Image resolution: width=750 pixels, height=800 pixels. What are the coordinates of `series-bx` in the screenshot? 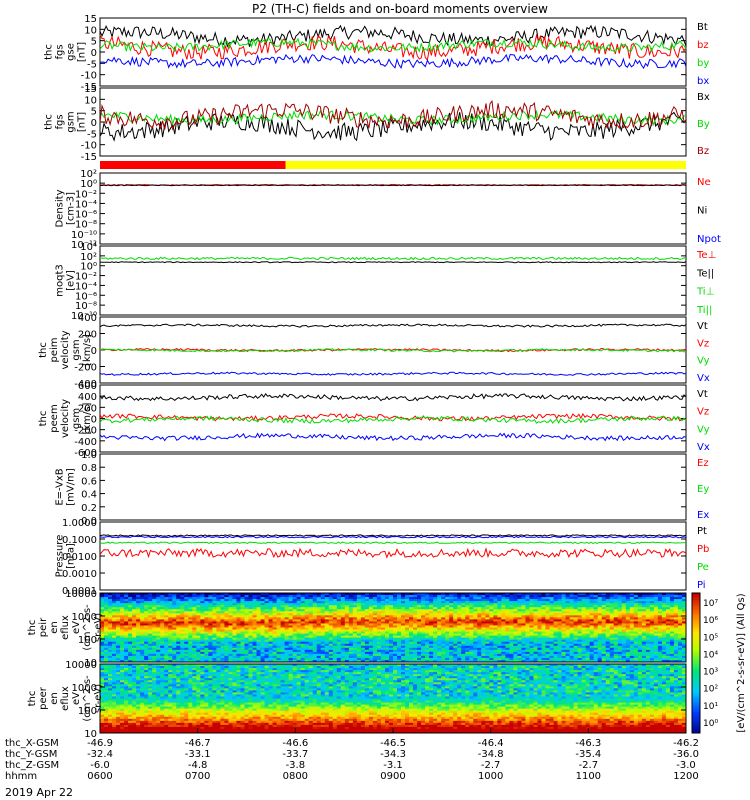 It's located at (393, 61).